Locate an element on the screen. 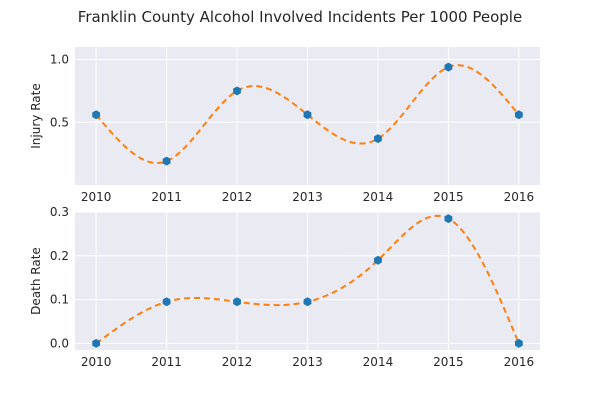  y-axis-label: Injury Rate is located at coordinates (36, 115).